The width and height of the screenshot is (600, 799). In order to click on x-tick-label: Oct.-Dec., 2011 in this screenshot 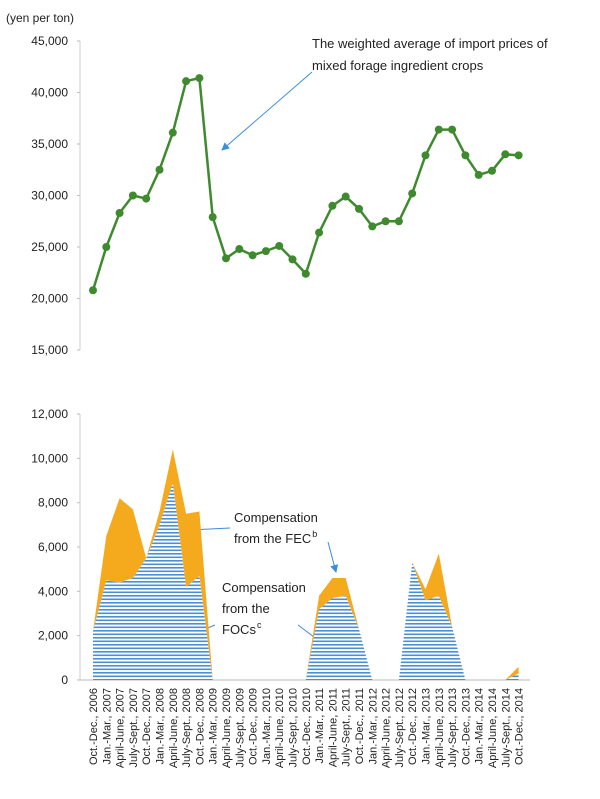, I will do `click(360, 726)`.